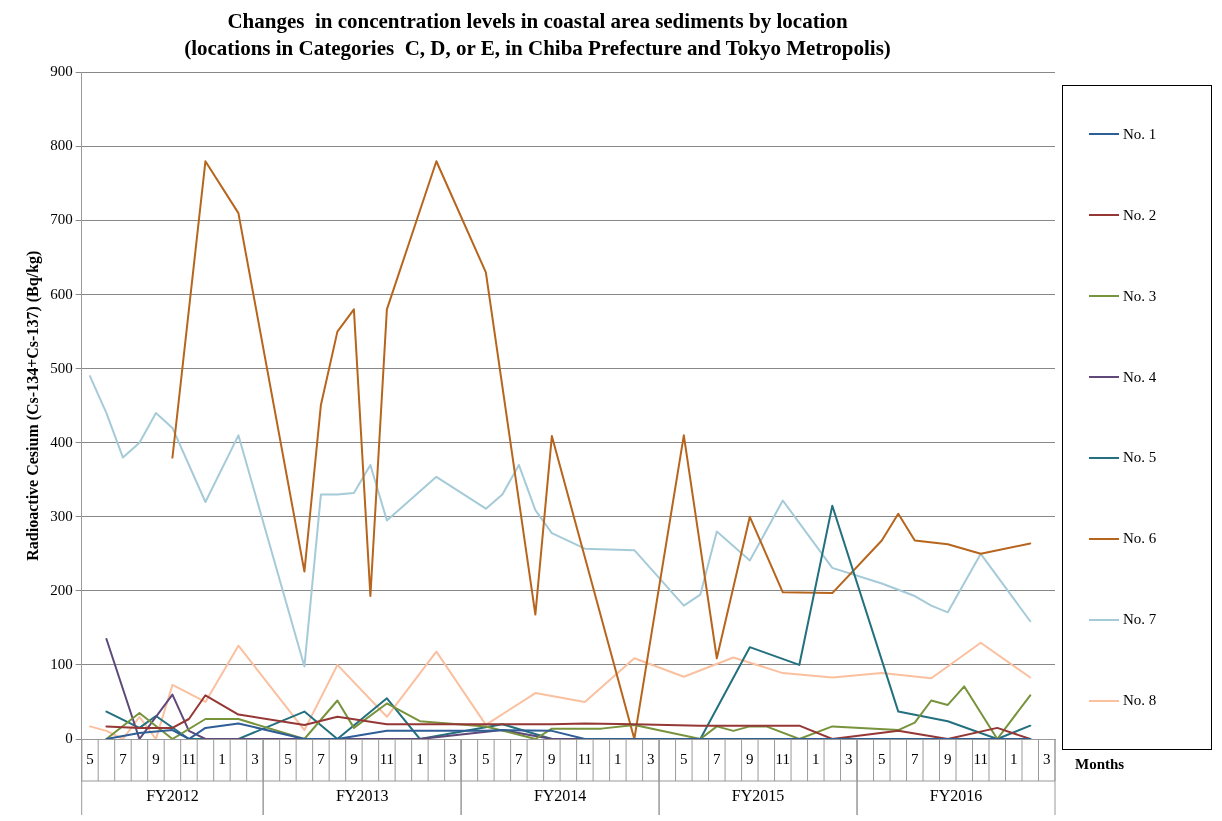 The width and height of the screenshot is (1222, 821). What do you see at coordinates (1140, 701) in the screenshot?
I see `legend-label: No. 8` at bounding box center [1140, 701].